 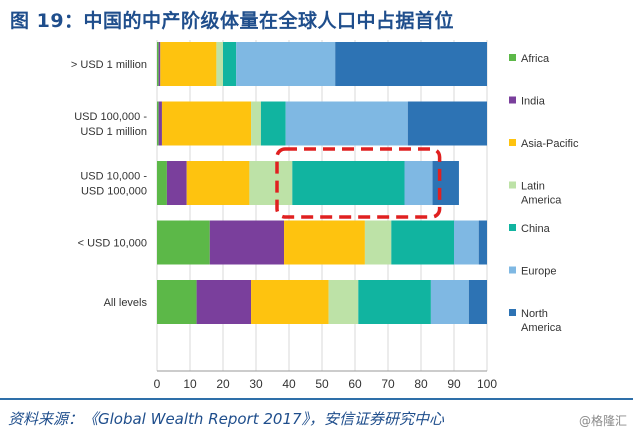 I want to click on legend-label-india: India, so click(x=533, y=102).